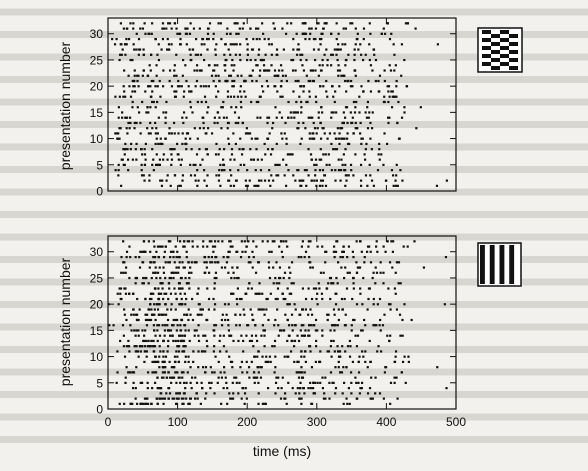 The width and height of the screenshot is (588, 471). I want to click on y-tick-label: 20, so click(97, 87).